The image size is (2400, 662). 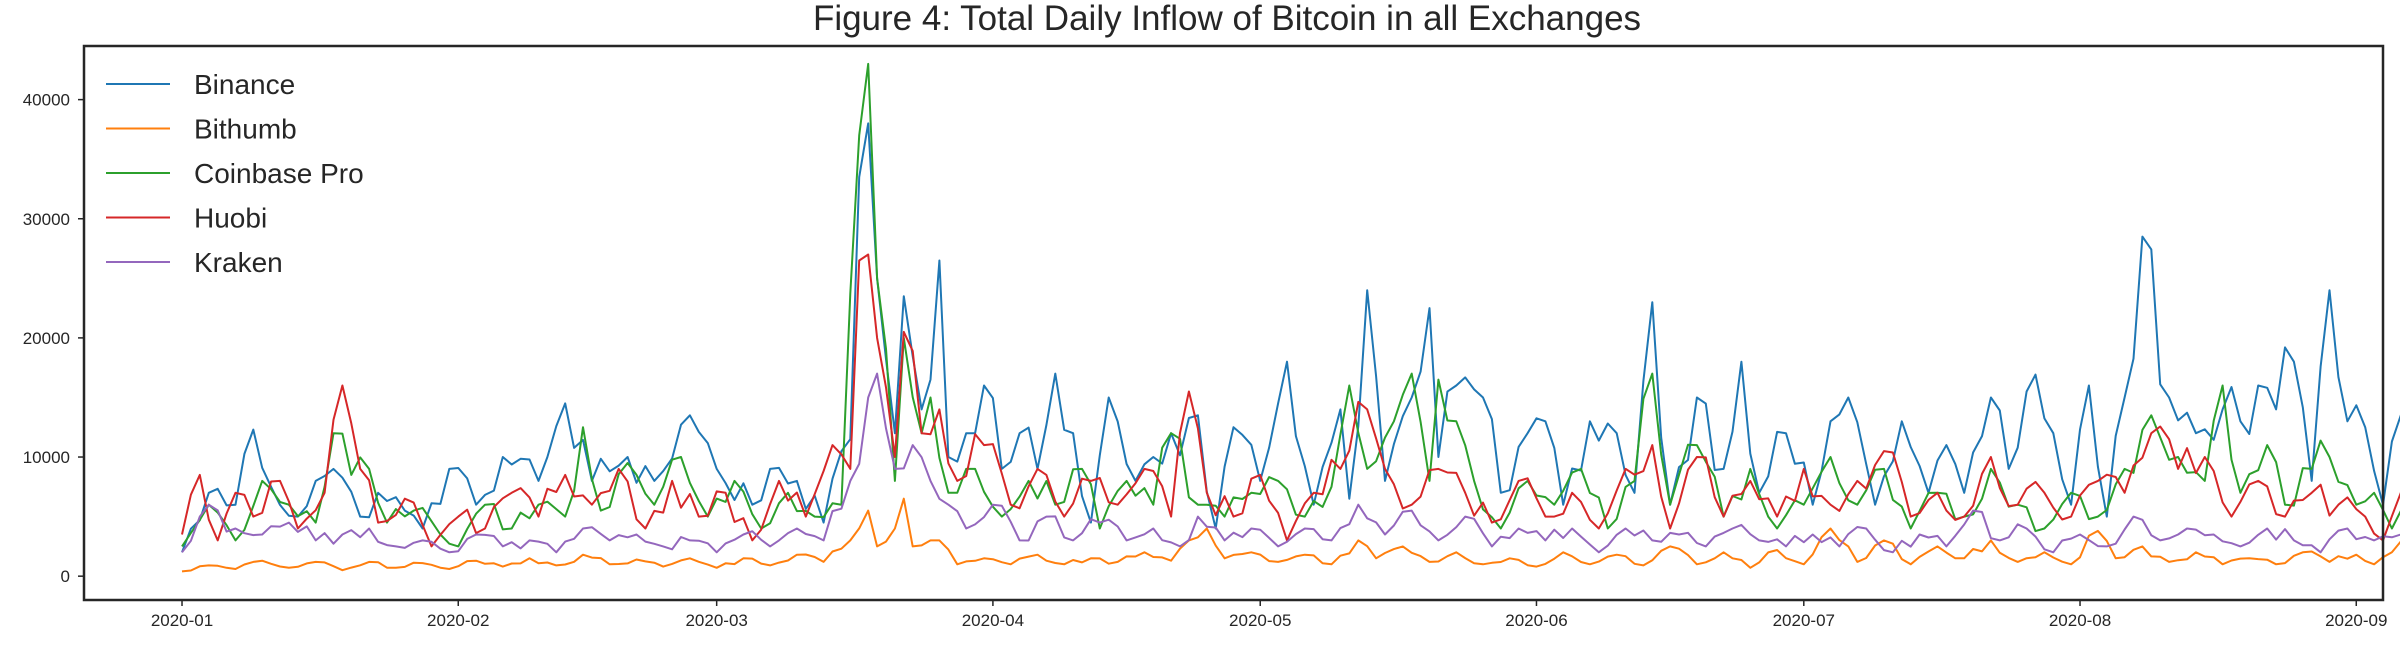 I want to click on y-tick-label: 30000, so click(x=46, y=219).